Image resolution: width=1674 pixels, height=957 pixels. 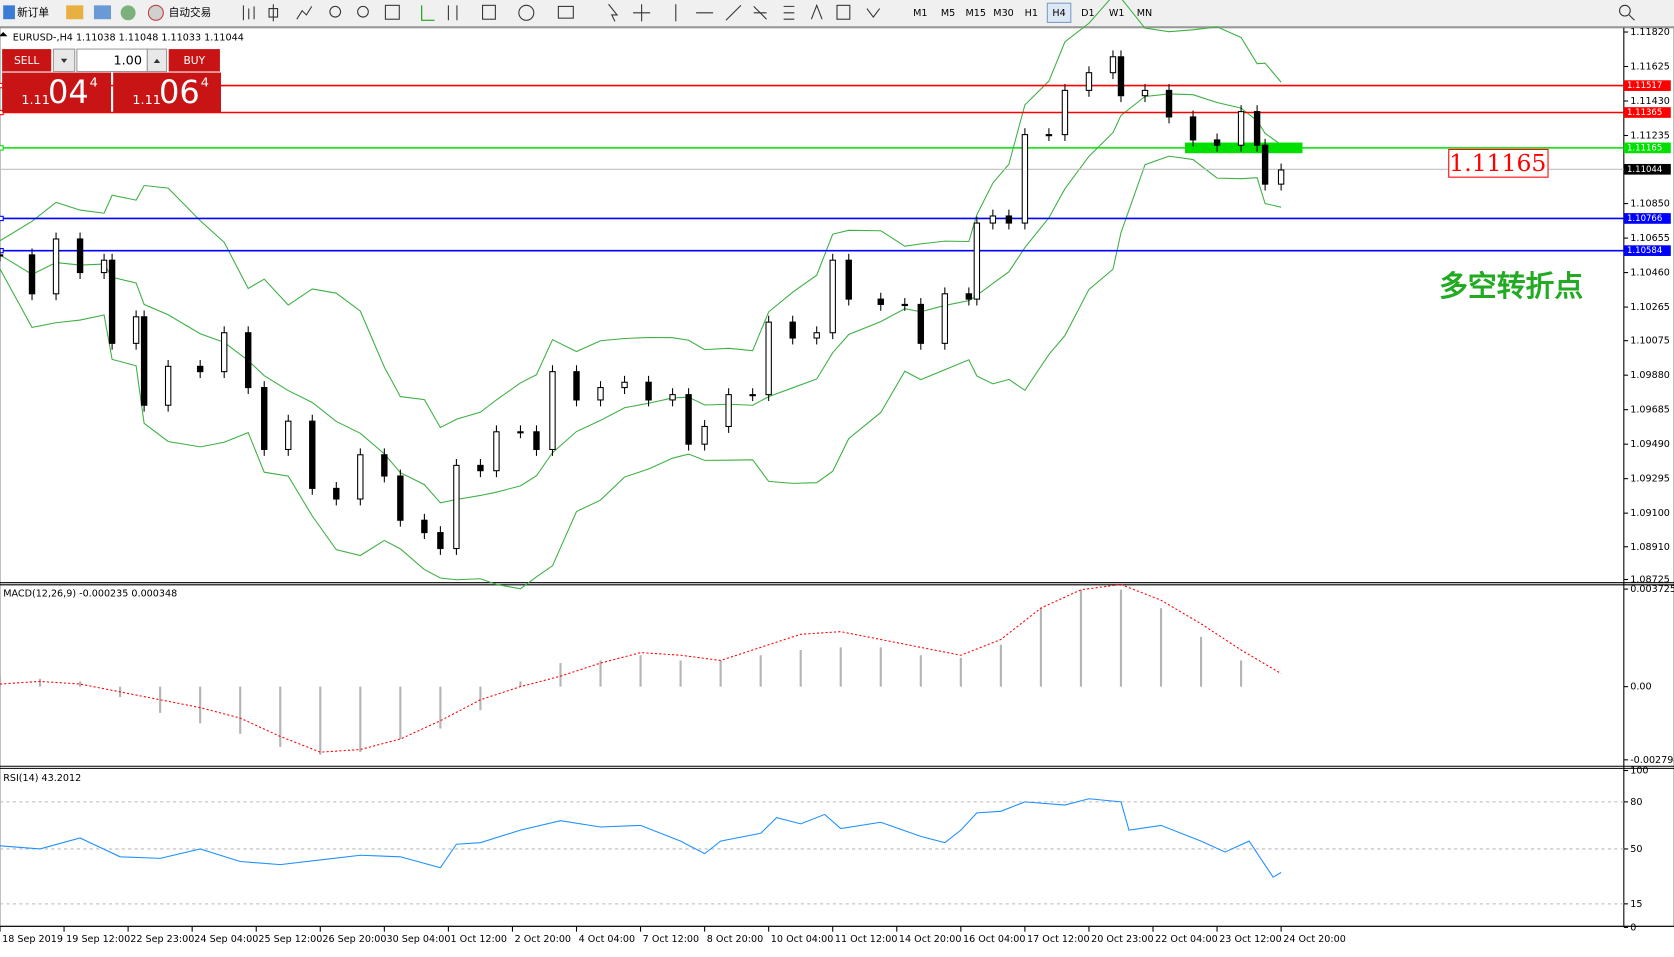 I want to click on autoscroll-tool, so click(x=452, y=13).